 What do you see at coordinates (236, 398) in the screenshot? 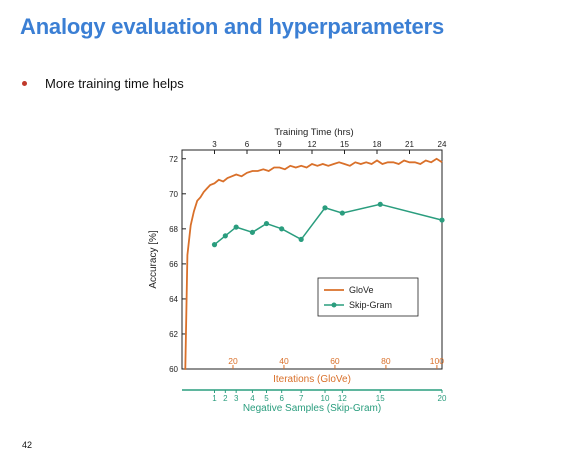
I see `bottom-tick-label-3: 3` at bounding box center [236, 398].